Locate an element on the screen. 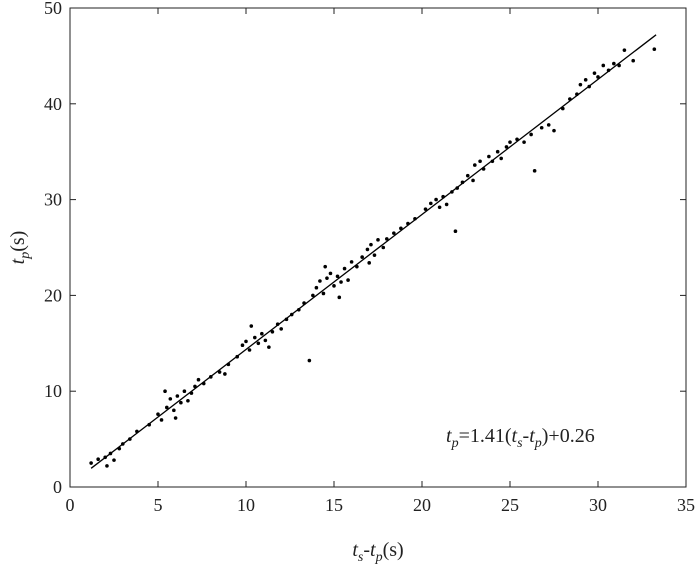 This screenshot has height=567, width=700. x-axis-label: ts-tp(s) is located at coordinates (377, 552).